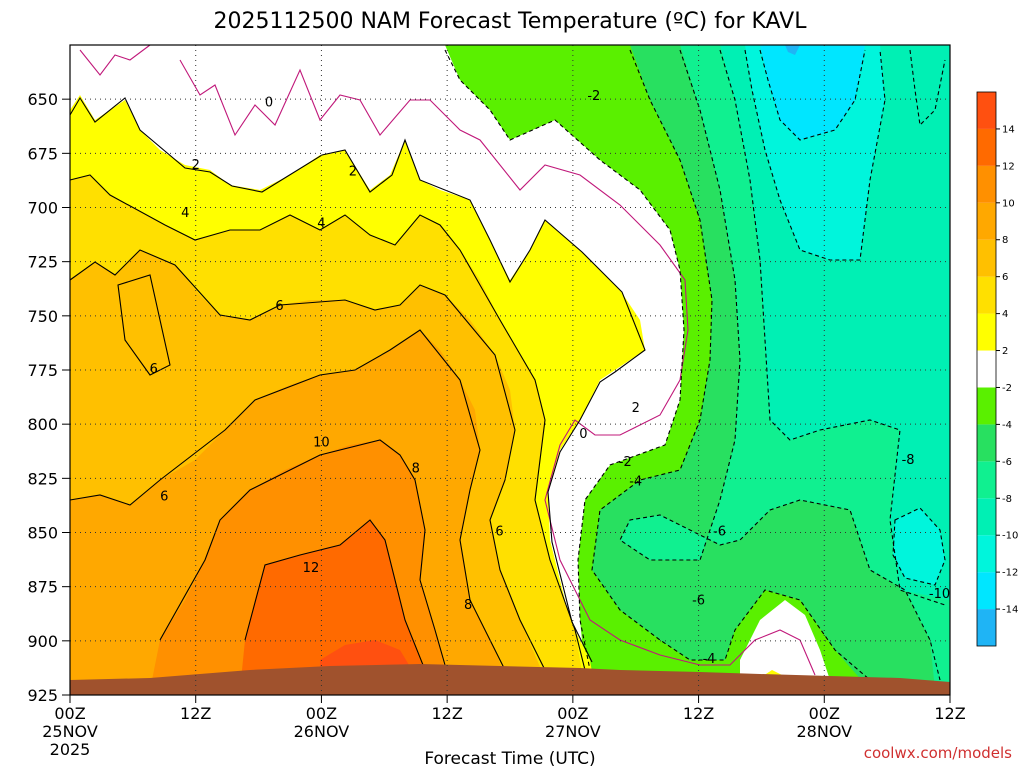 The width and height of the screenshot is (1024, 768). What do you see at coordinates (1005, 314) in the screenshot?
I see `colorbar-label: 4` at bounding box center [1005, 314].